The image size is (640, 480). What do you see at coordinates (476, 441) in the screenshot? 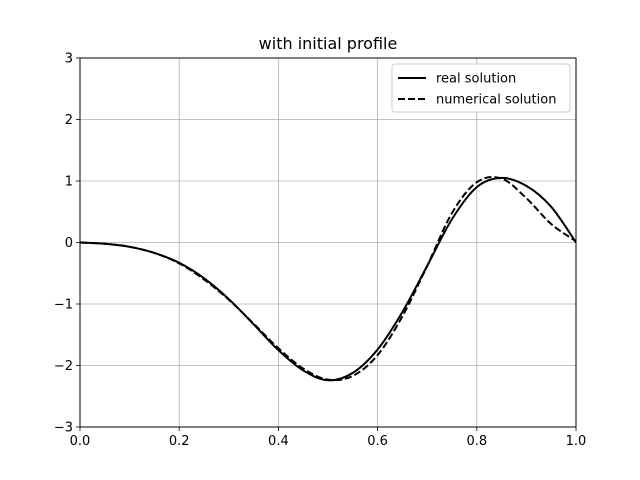
I see `x-tick-label: 0.8` at bounding box center [476, 441].